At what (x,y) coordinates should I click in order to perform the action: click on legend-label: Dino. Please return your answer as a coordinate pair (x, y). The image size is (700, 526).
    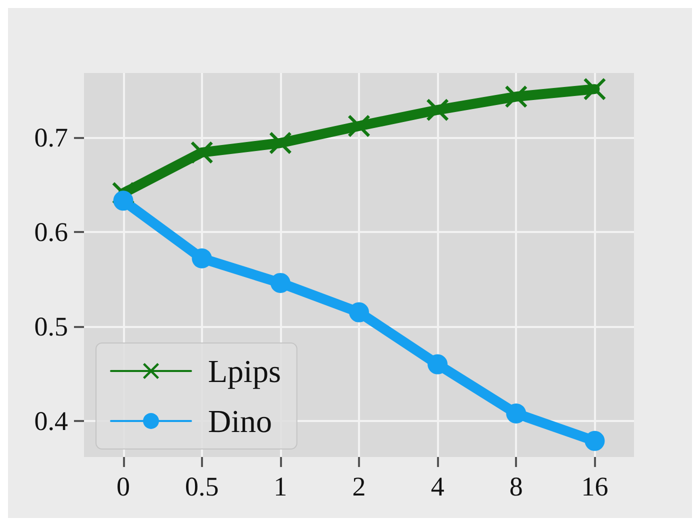
    Looking at the image, I should click on (240, 421).